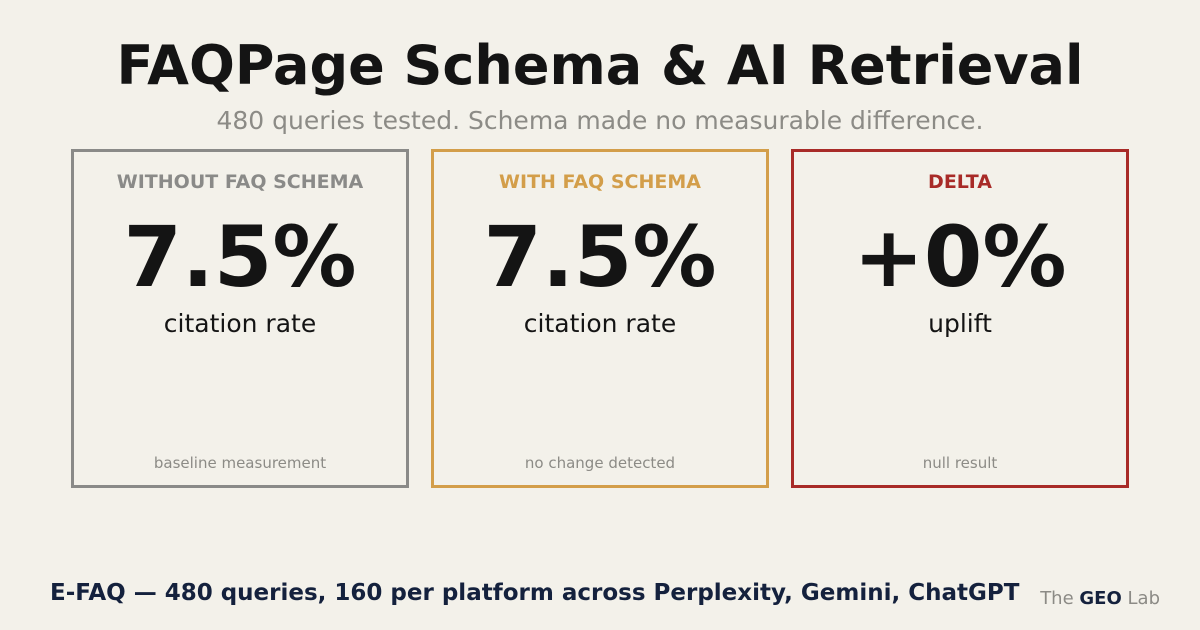 This screenshot has height=630, width=1200. What do you see at coordinates (960, 323) in the screenshot?
I see `card-unit: uplift` at bounding box center [960, 323].